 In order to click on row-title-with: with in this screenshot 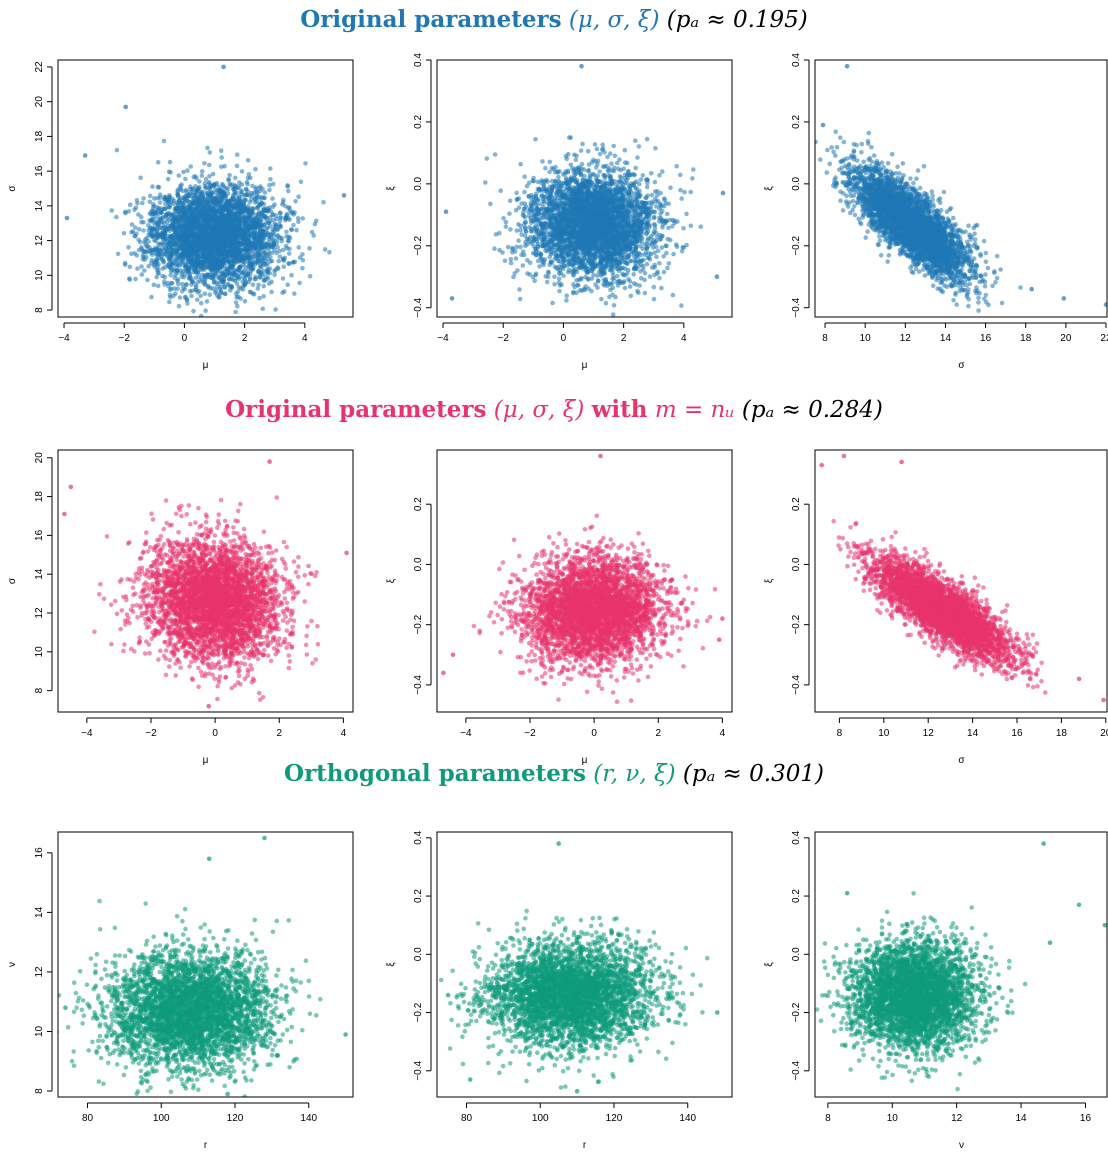, I will do `click(620, 409)`.